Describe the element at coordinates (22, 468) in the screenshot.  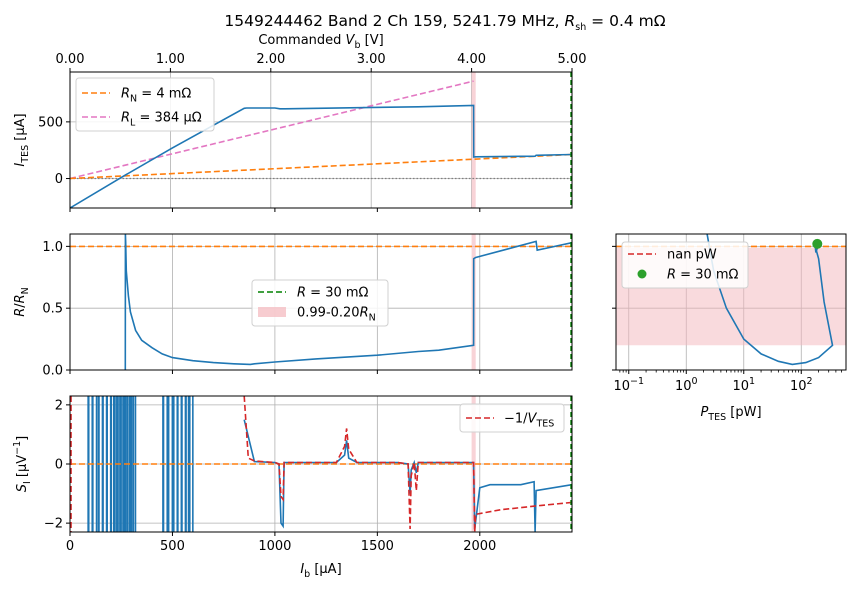
I see `si-ylabel-part: [μV` at that location.